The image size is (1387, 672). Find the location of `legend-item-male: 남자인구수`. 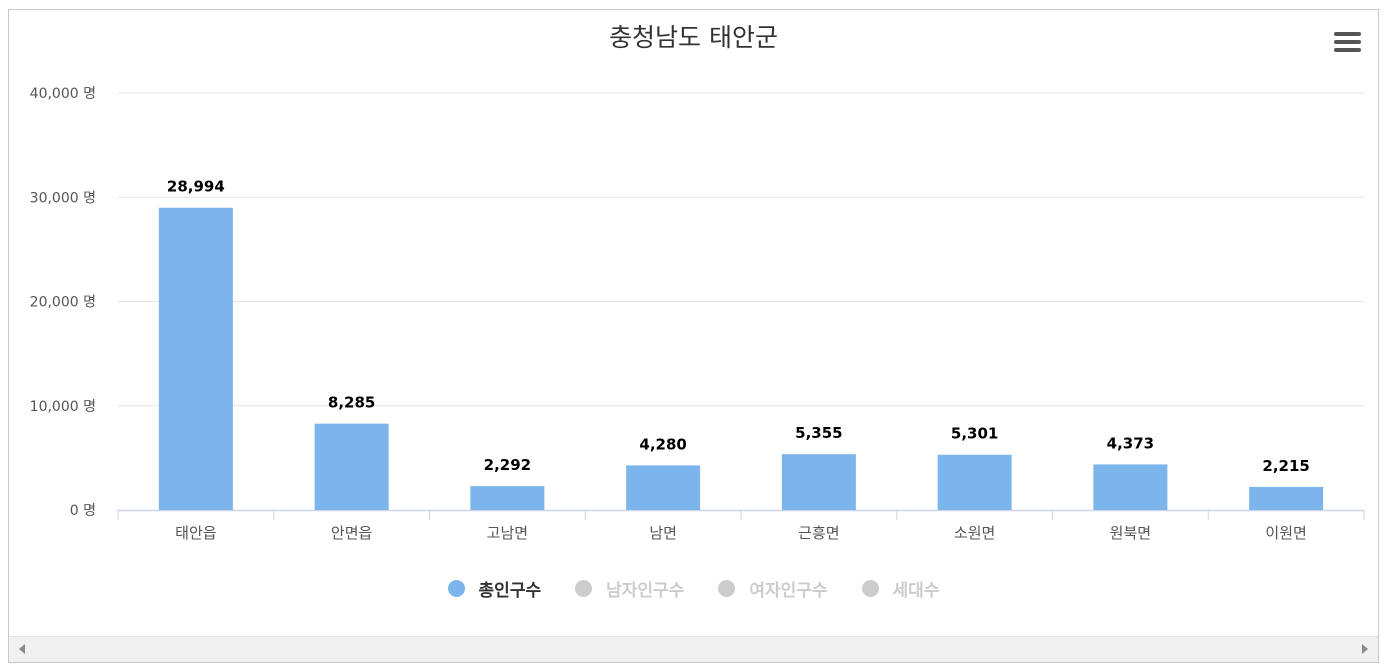

legend-item-male: 남자인구수 is located at coordinates (629, 588).